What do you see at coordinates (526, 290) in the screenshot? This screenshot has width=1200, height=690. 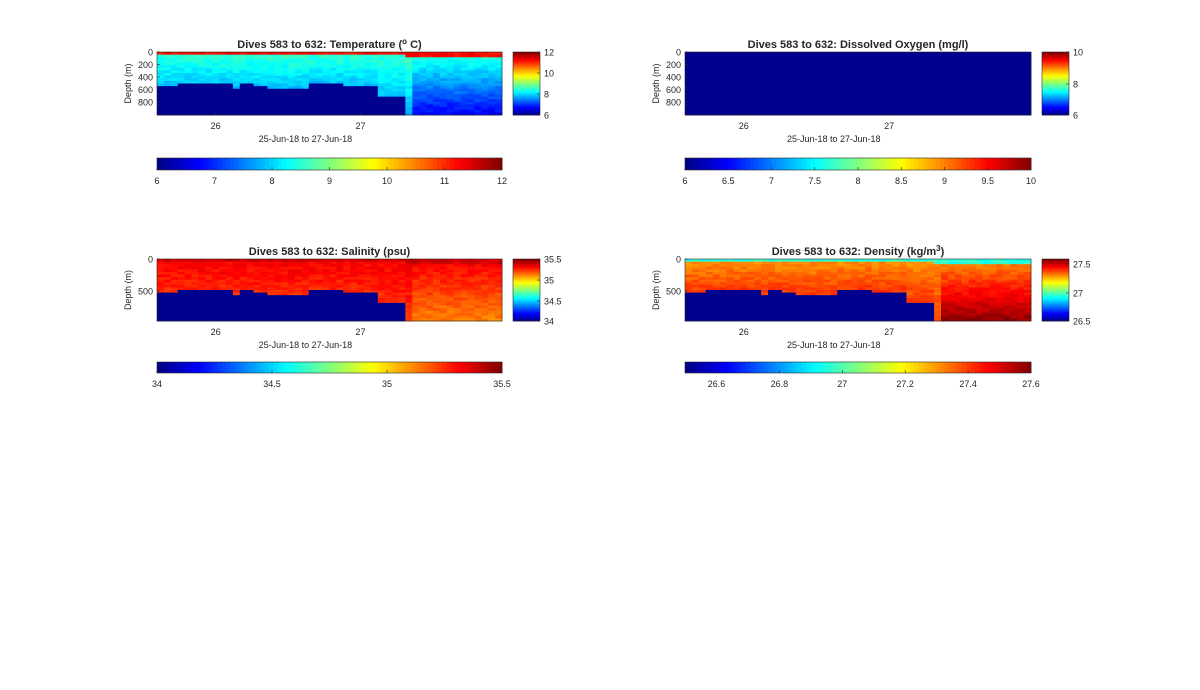 I see `colorbar-frame` at bounding box center [526, 290].